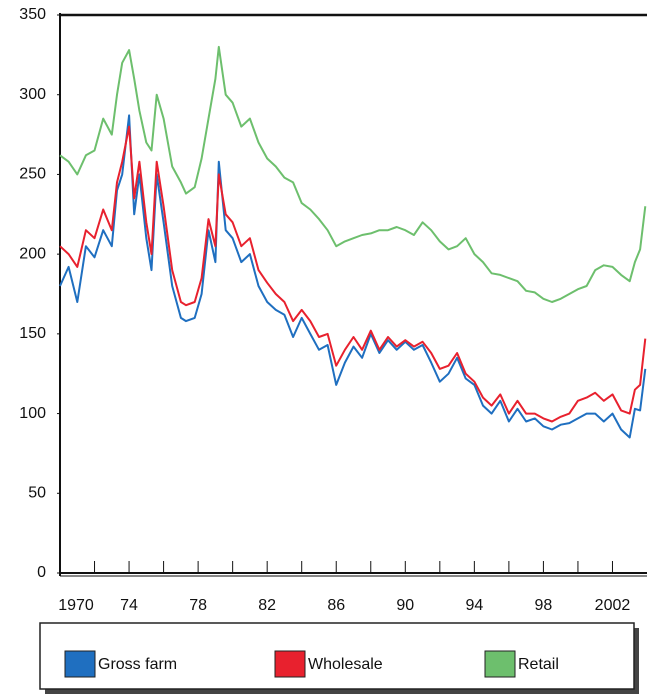 Image resolution: width=647 pixels, height=698 pixels. What do you see at coordinates (345, 664) in the screenshot?
I see `legend-label: Wholesale` at bounding box center [345, 664].